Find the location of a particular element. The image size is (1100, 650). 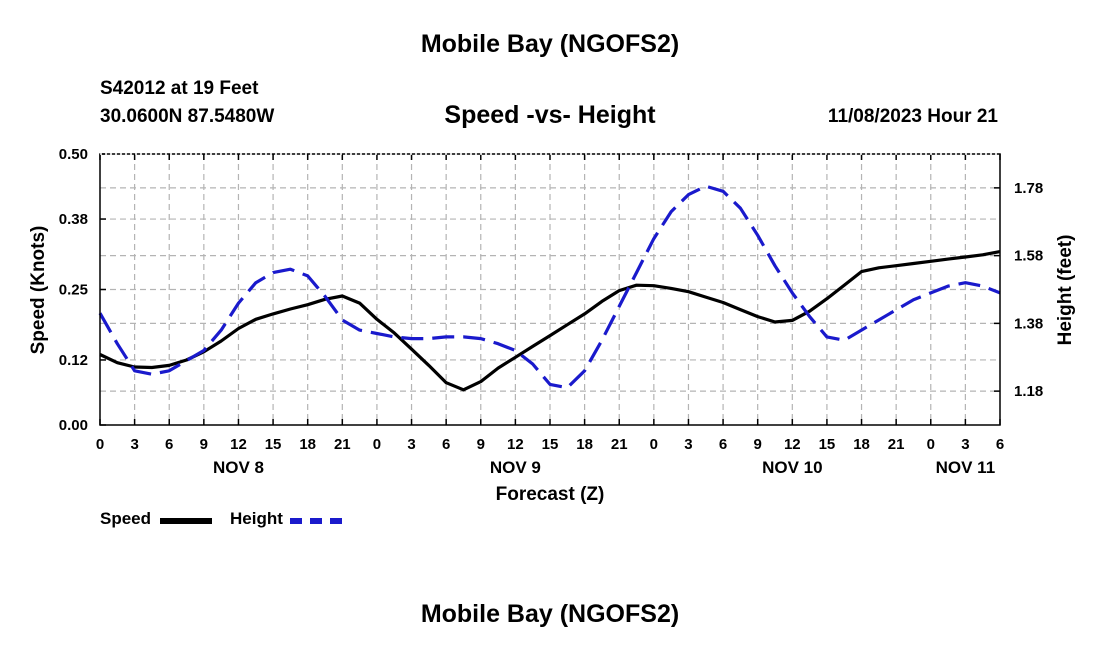

x-axis-label: Forecast (Z) is located at coordinates (550, 494).